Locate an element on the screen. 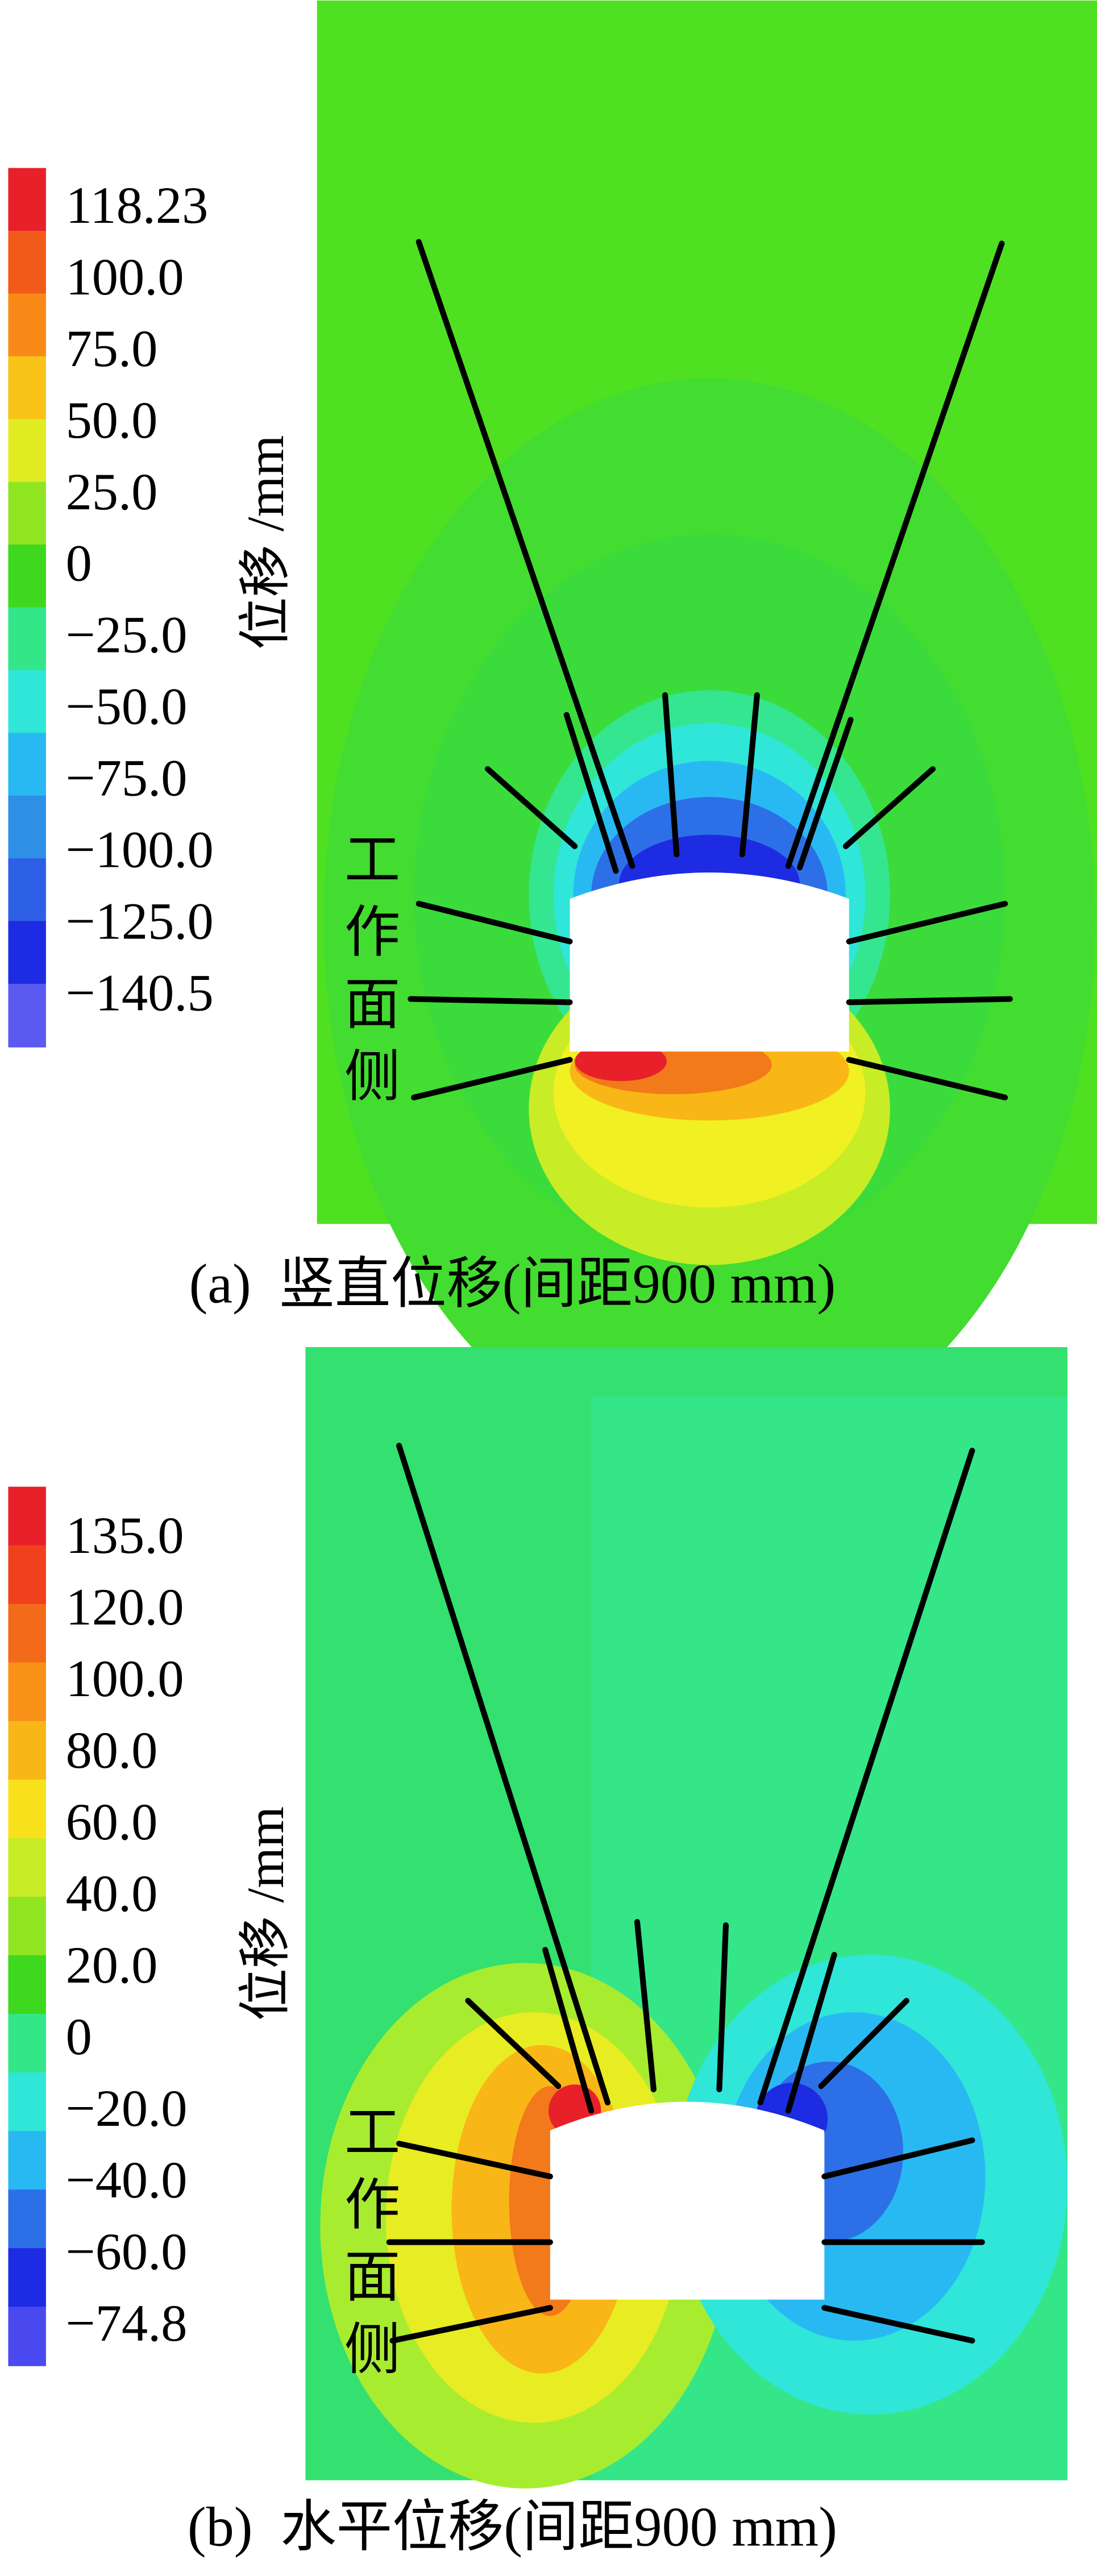 This screenshot has height=2576, width=1097. colorbar-label: 80.0 is located at coordinates (112, 1750).